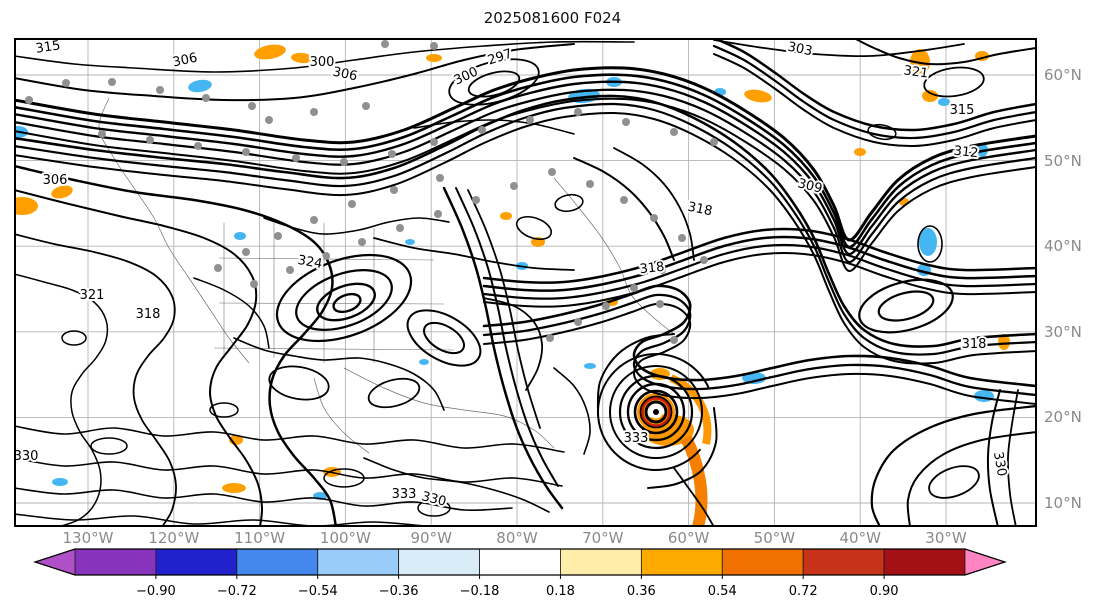  Describe the element at coordinates (309, 262) in the screenshot. I see `contour-label: 324` at that location.